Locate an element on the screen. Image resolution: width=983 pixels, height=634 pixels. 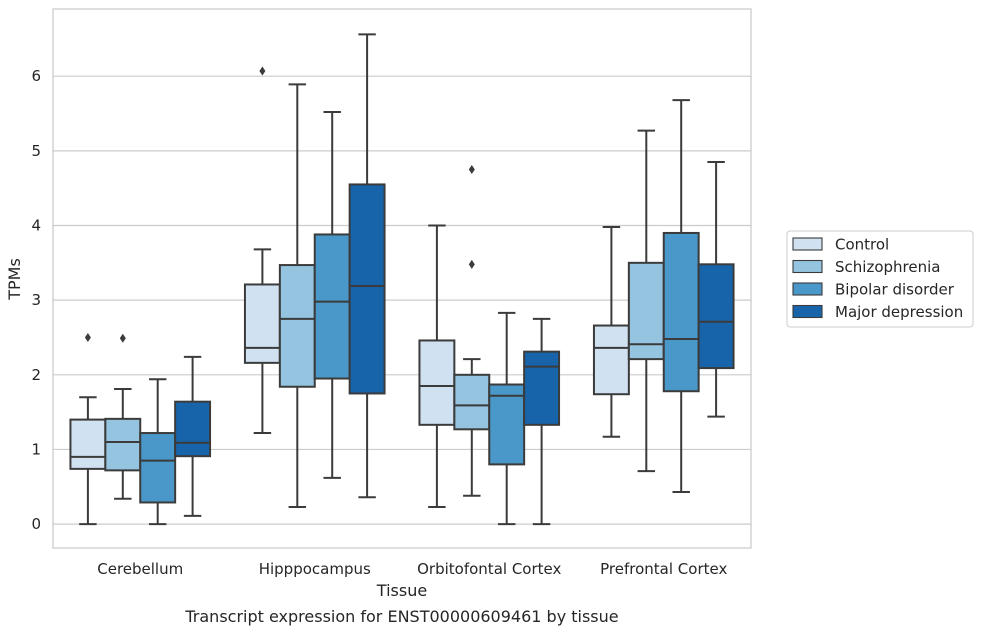
legend-label: Major depression is located at coordinates (899, 312).